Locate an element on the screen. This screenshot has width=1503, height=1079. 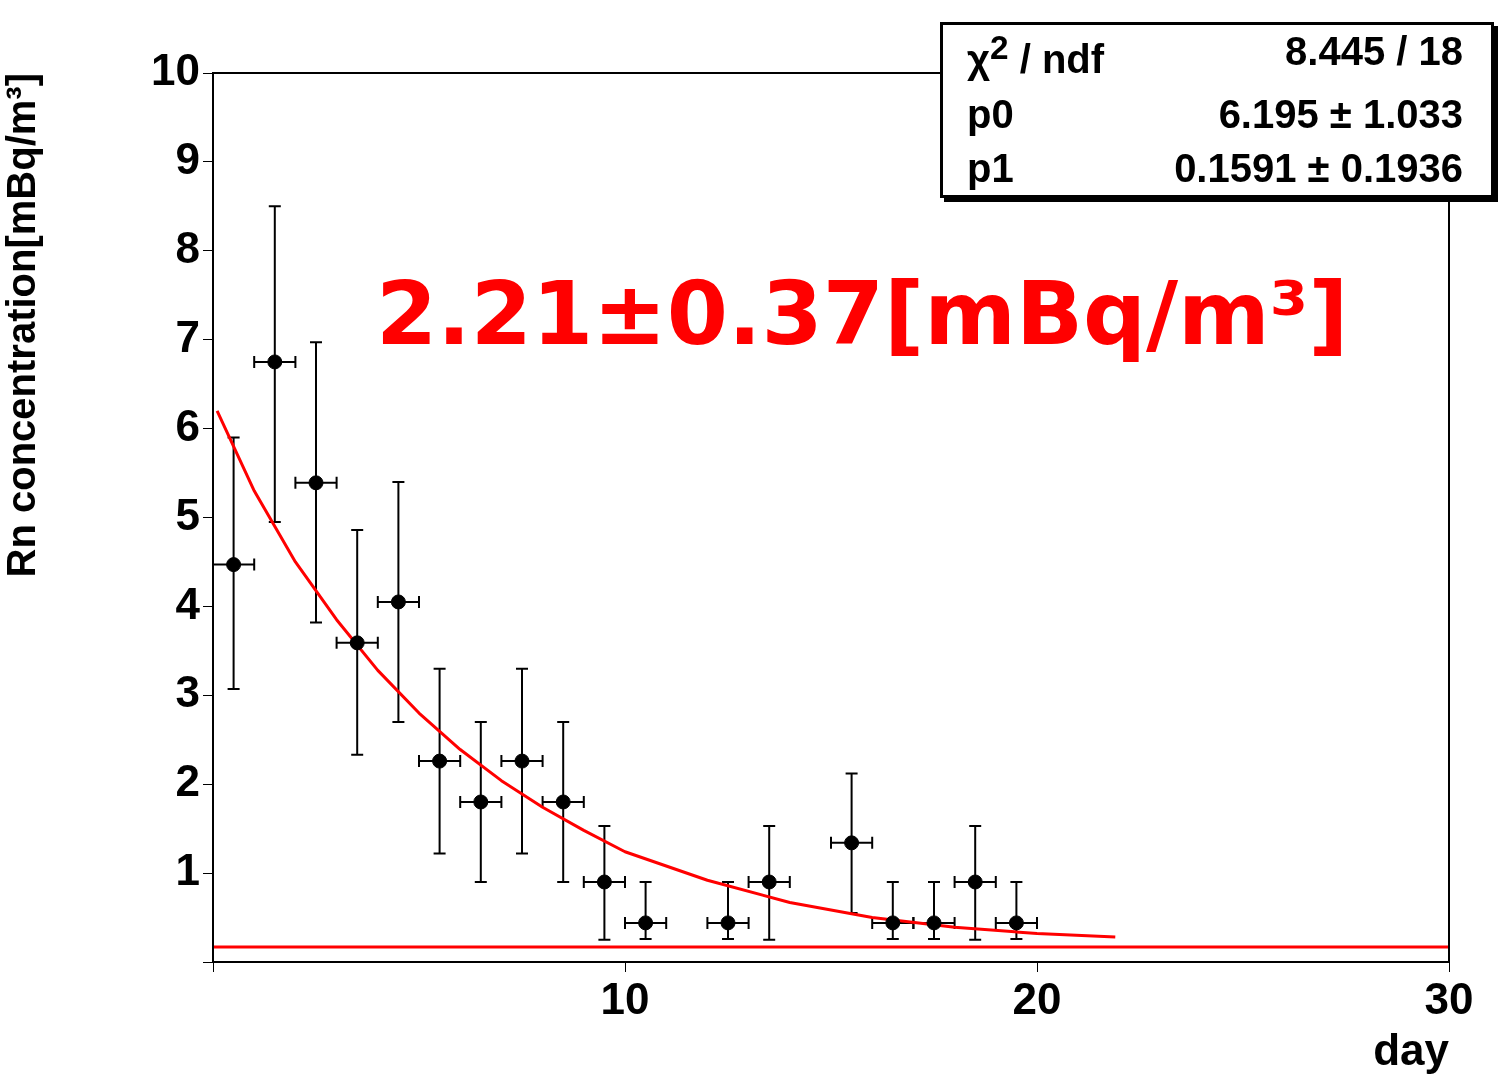
annotation: 8.445 / 18 is located at coordinates (1373, 52).